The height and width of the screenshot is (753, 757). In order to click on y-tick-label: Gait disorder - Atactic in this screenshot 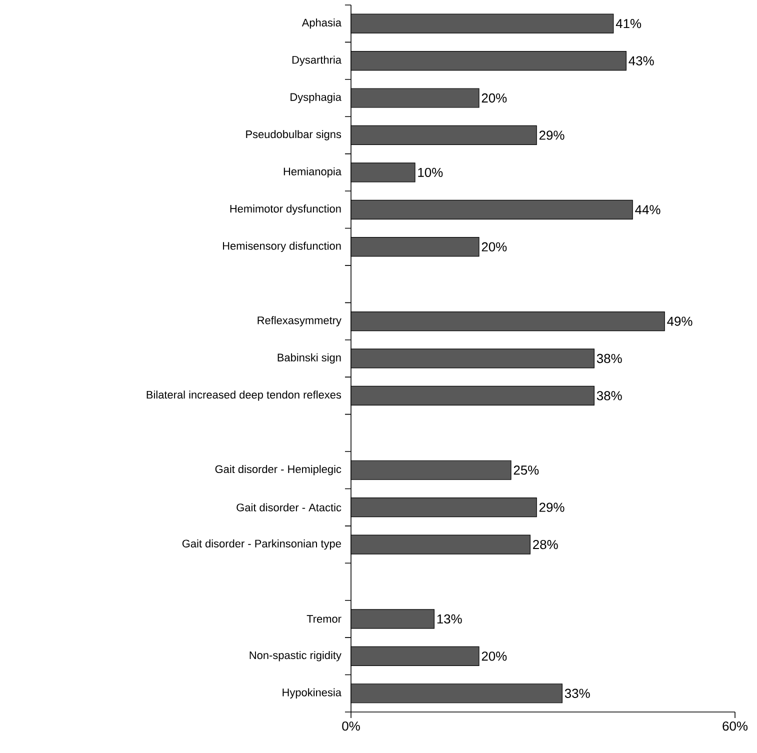, I will do `click(289, 507)`.